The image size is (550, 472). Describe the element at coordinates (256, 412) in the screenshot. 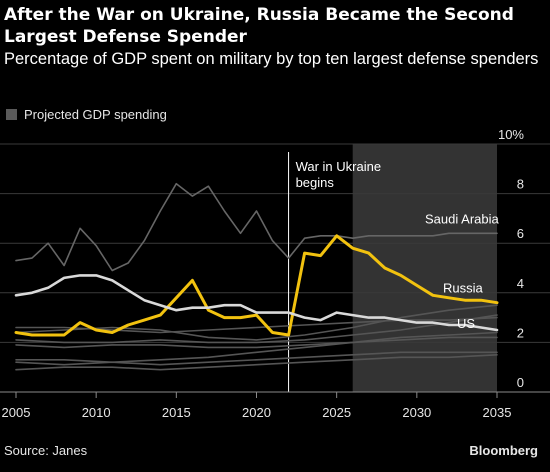

I see `x-tick-label: 2020` at that location.